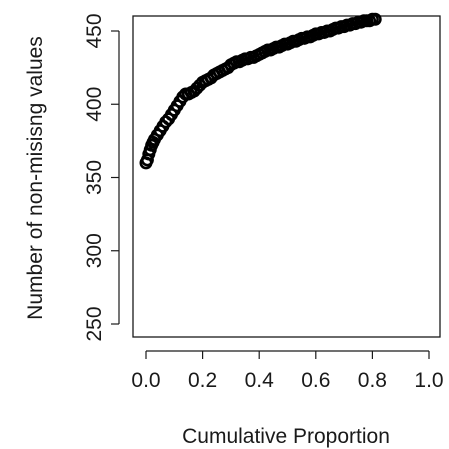 This screenshot has height=449, width=449. Describe the element at coordinates (260, 380) in the screenshot. I see `x-tick-label: 0.4` at that location.